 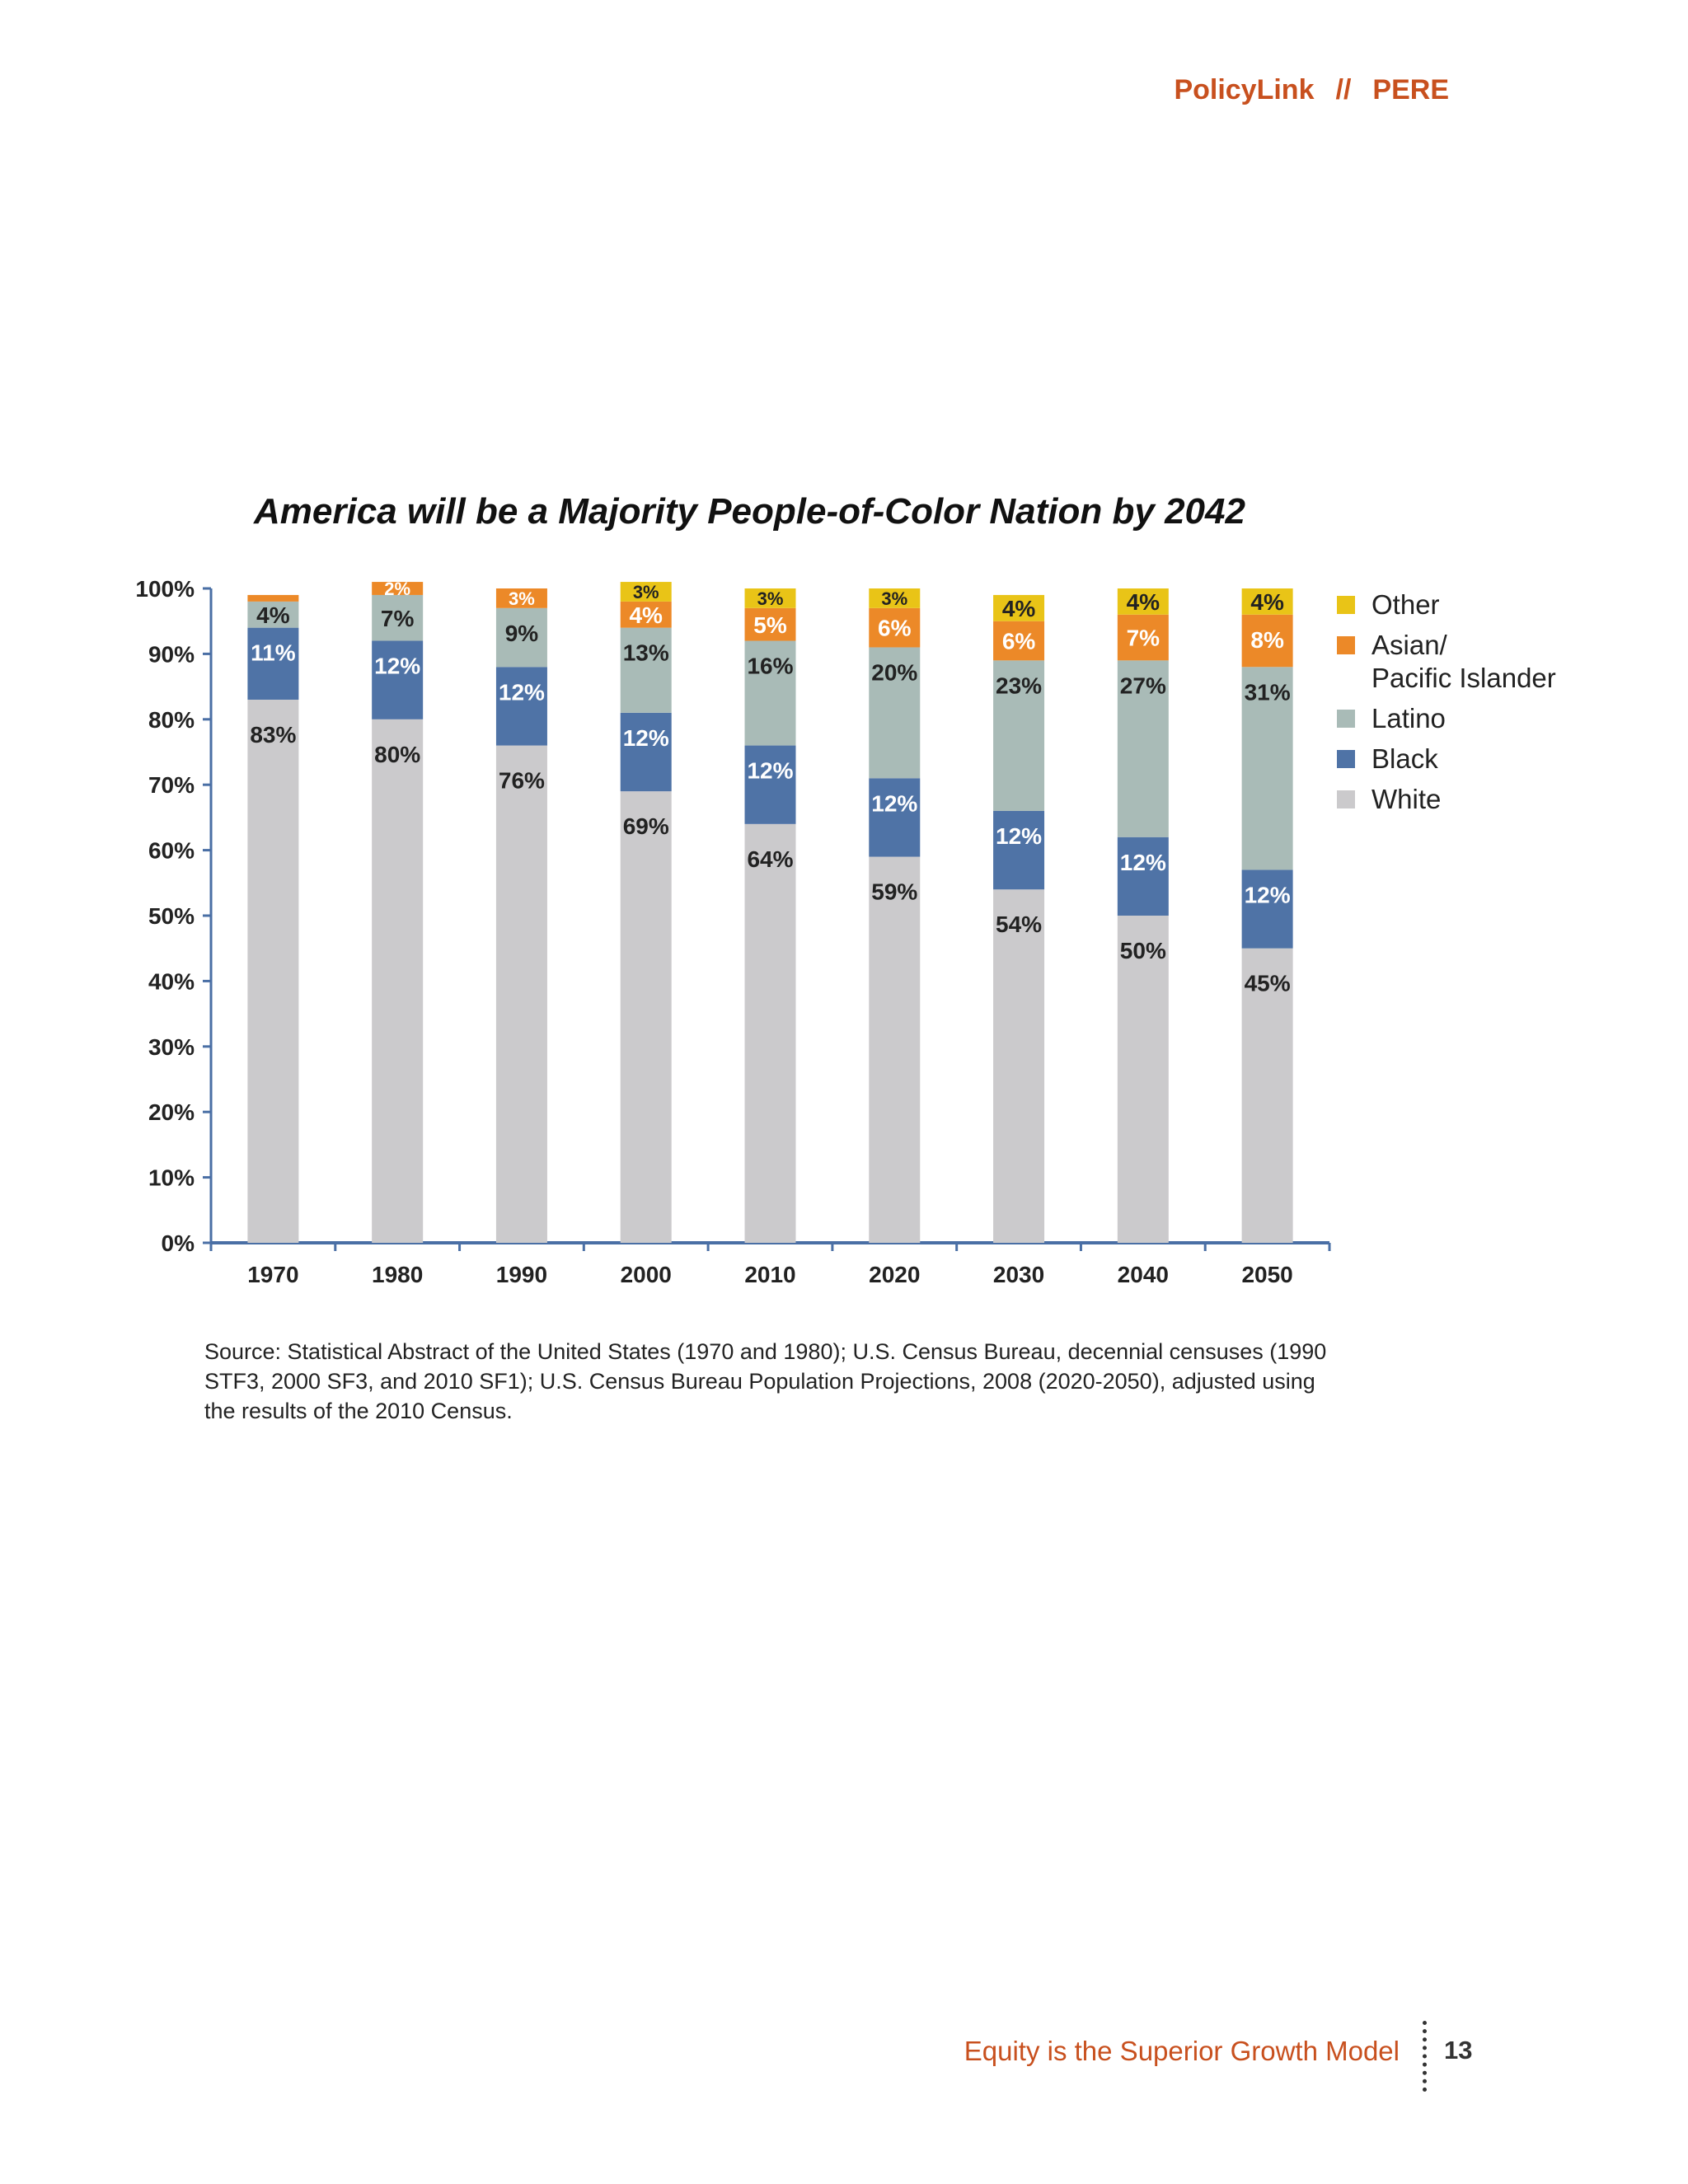 I want to click on legend-label: Pacific Islander, so click(x=1464, y=678).